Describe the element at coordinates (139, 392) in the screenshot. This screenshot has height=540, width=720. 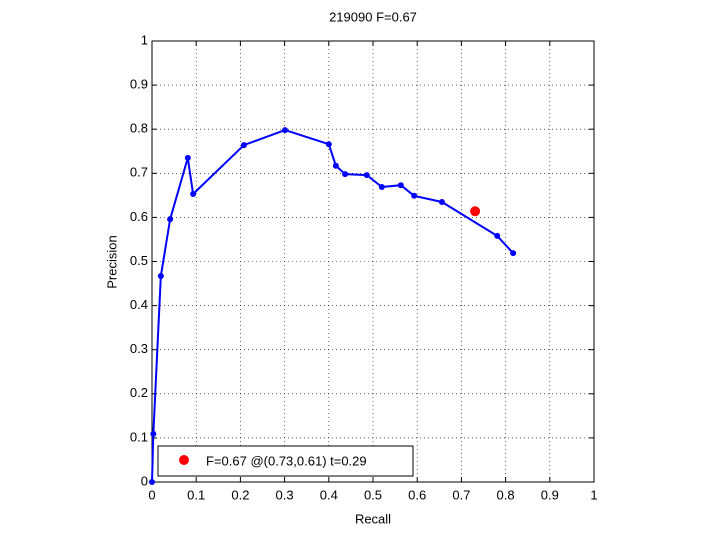
I see `y-tick-label: 0.2` at that location.